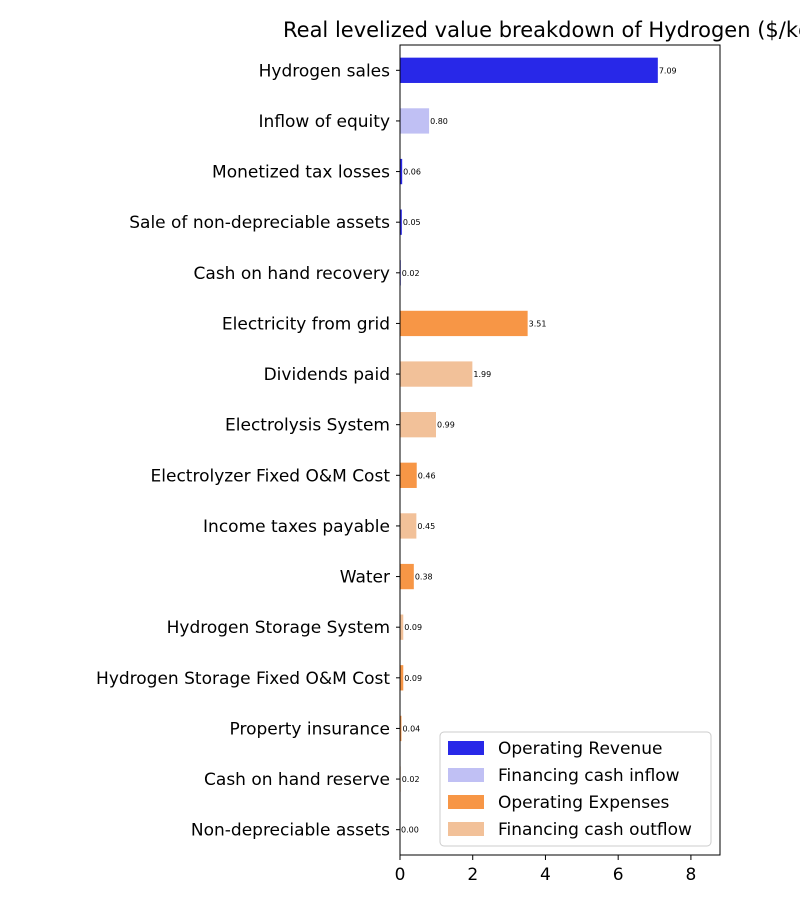 The image size is (800, 900). I want to click on bar-value-label: 0.46, so click(427, 475).